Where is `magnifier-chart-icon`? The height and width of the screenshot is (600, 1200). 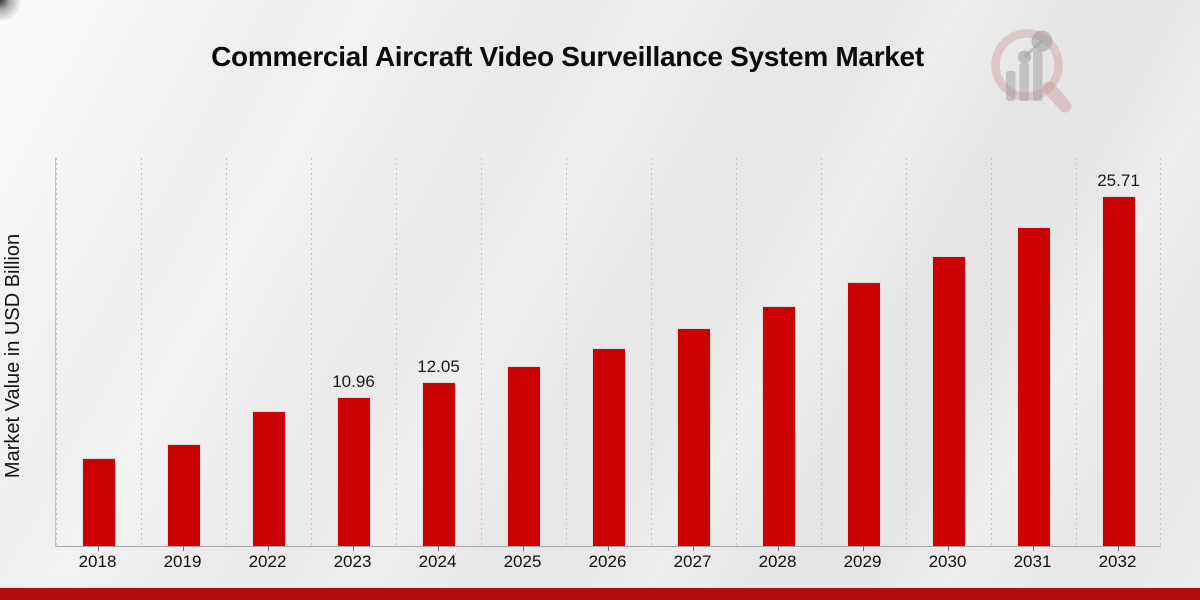 magnifier-chart-icon is located at coordinates (1031, 71).